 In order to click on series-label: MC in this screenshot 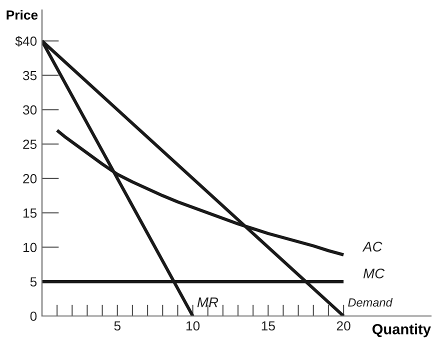, I will do `click(374, 273)`.